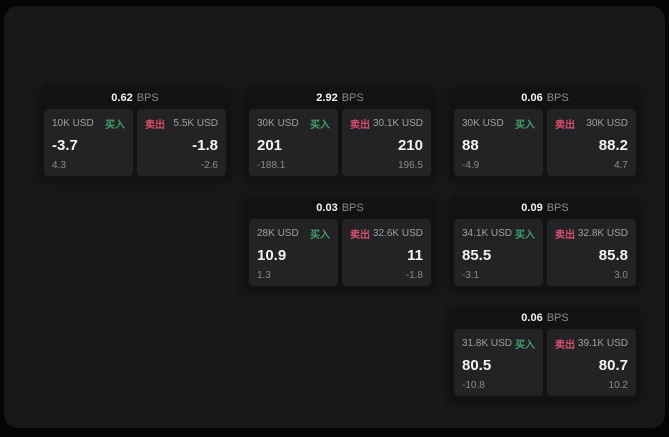 This screenshot has width=669, height=437. What do you see at coordinates (264, 275) in the screenshot?
I see `buy-sub-value: 1.3` at bounding box center [264, 275].